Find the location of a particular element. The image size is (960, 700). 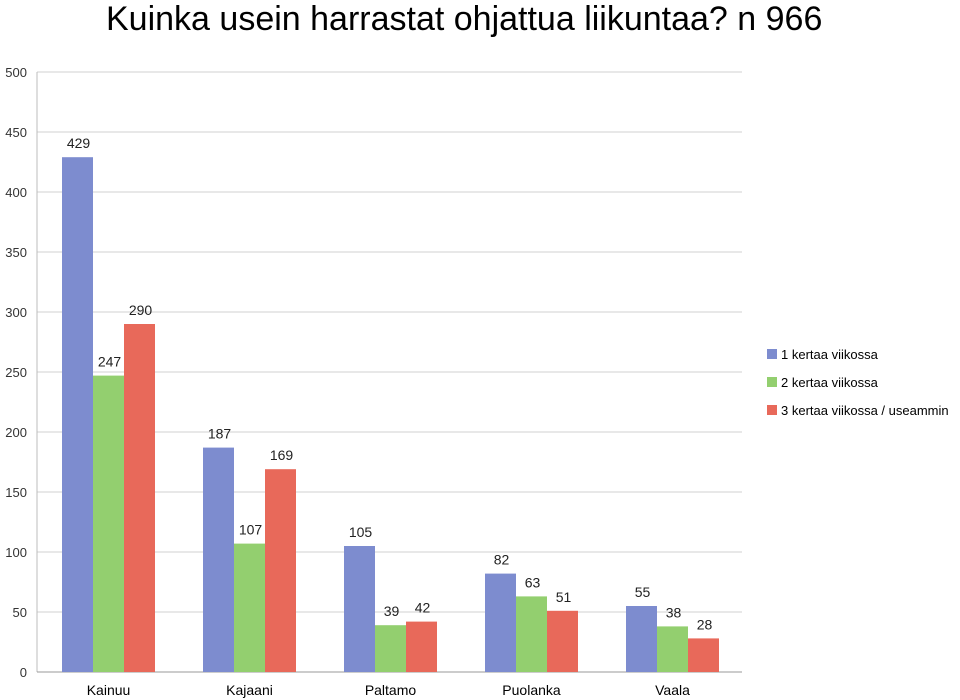

data-label: 55 is located at coordinates (643, 592).